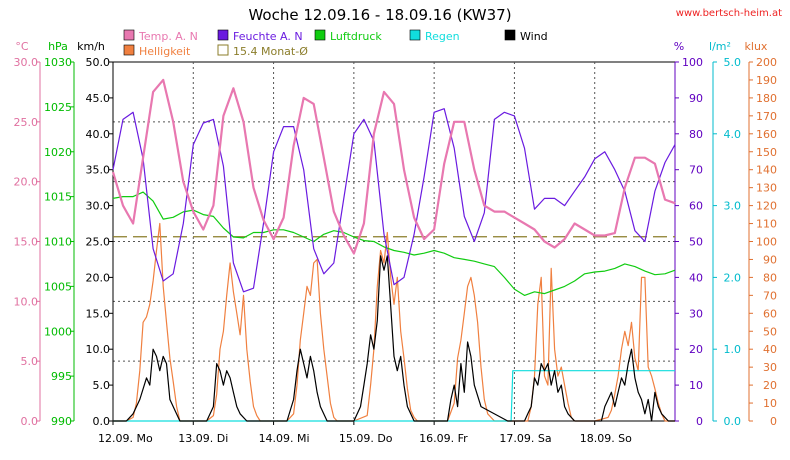 The width and height of the screenshot is (790, 460). I want to click on tick-label-lux: 90, so click(770, 259).